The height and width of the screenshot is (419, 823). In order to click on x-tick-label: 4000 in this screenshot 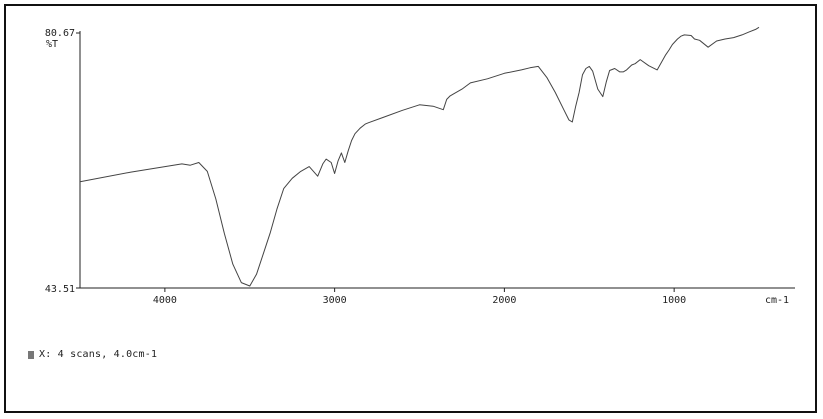, I will do `click(165, 300)`.